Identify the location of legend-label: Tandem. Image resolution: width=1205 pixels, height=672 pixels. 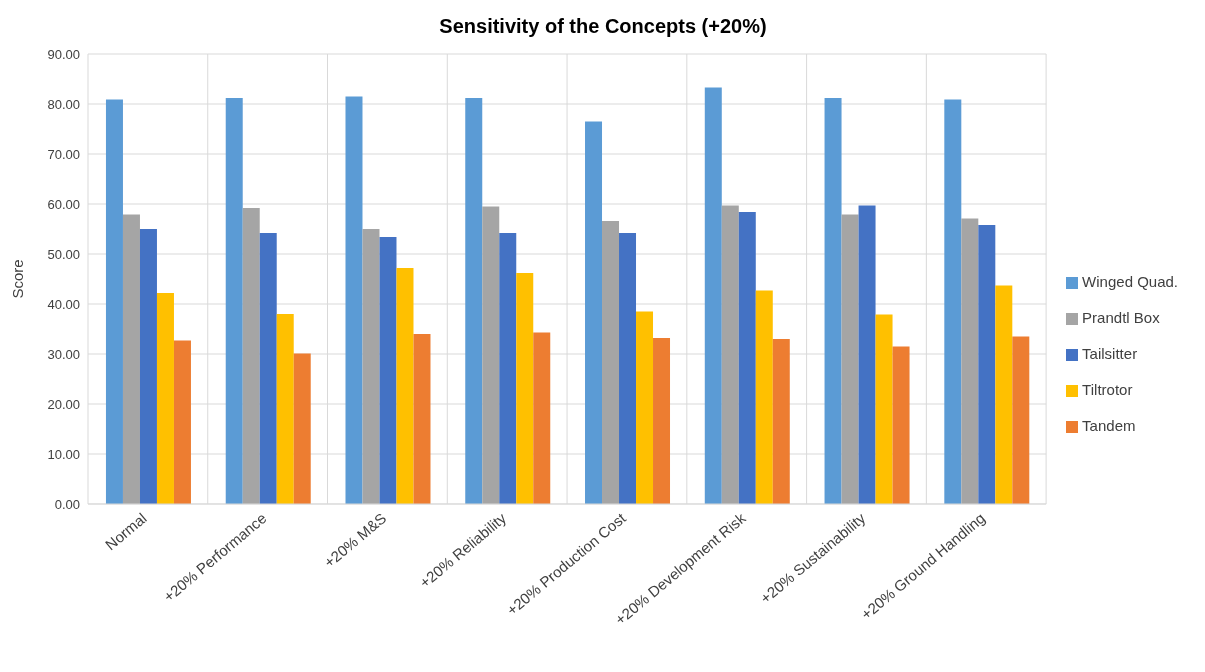
(1109, 425).